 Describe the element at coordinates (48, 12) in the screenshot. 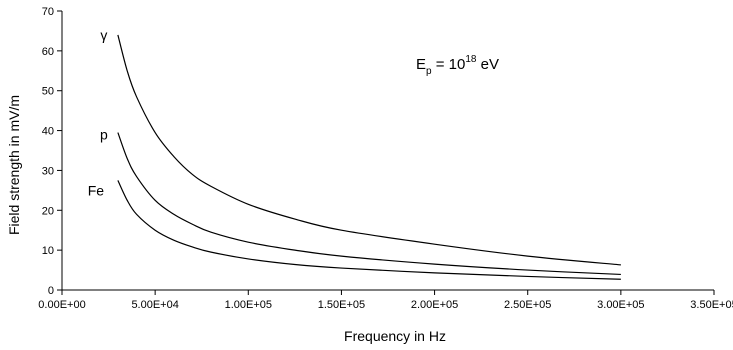

I see `y-tick-label: 70` at that location.